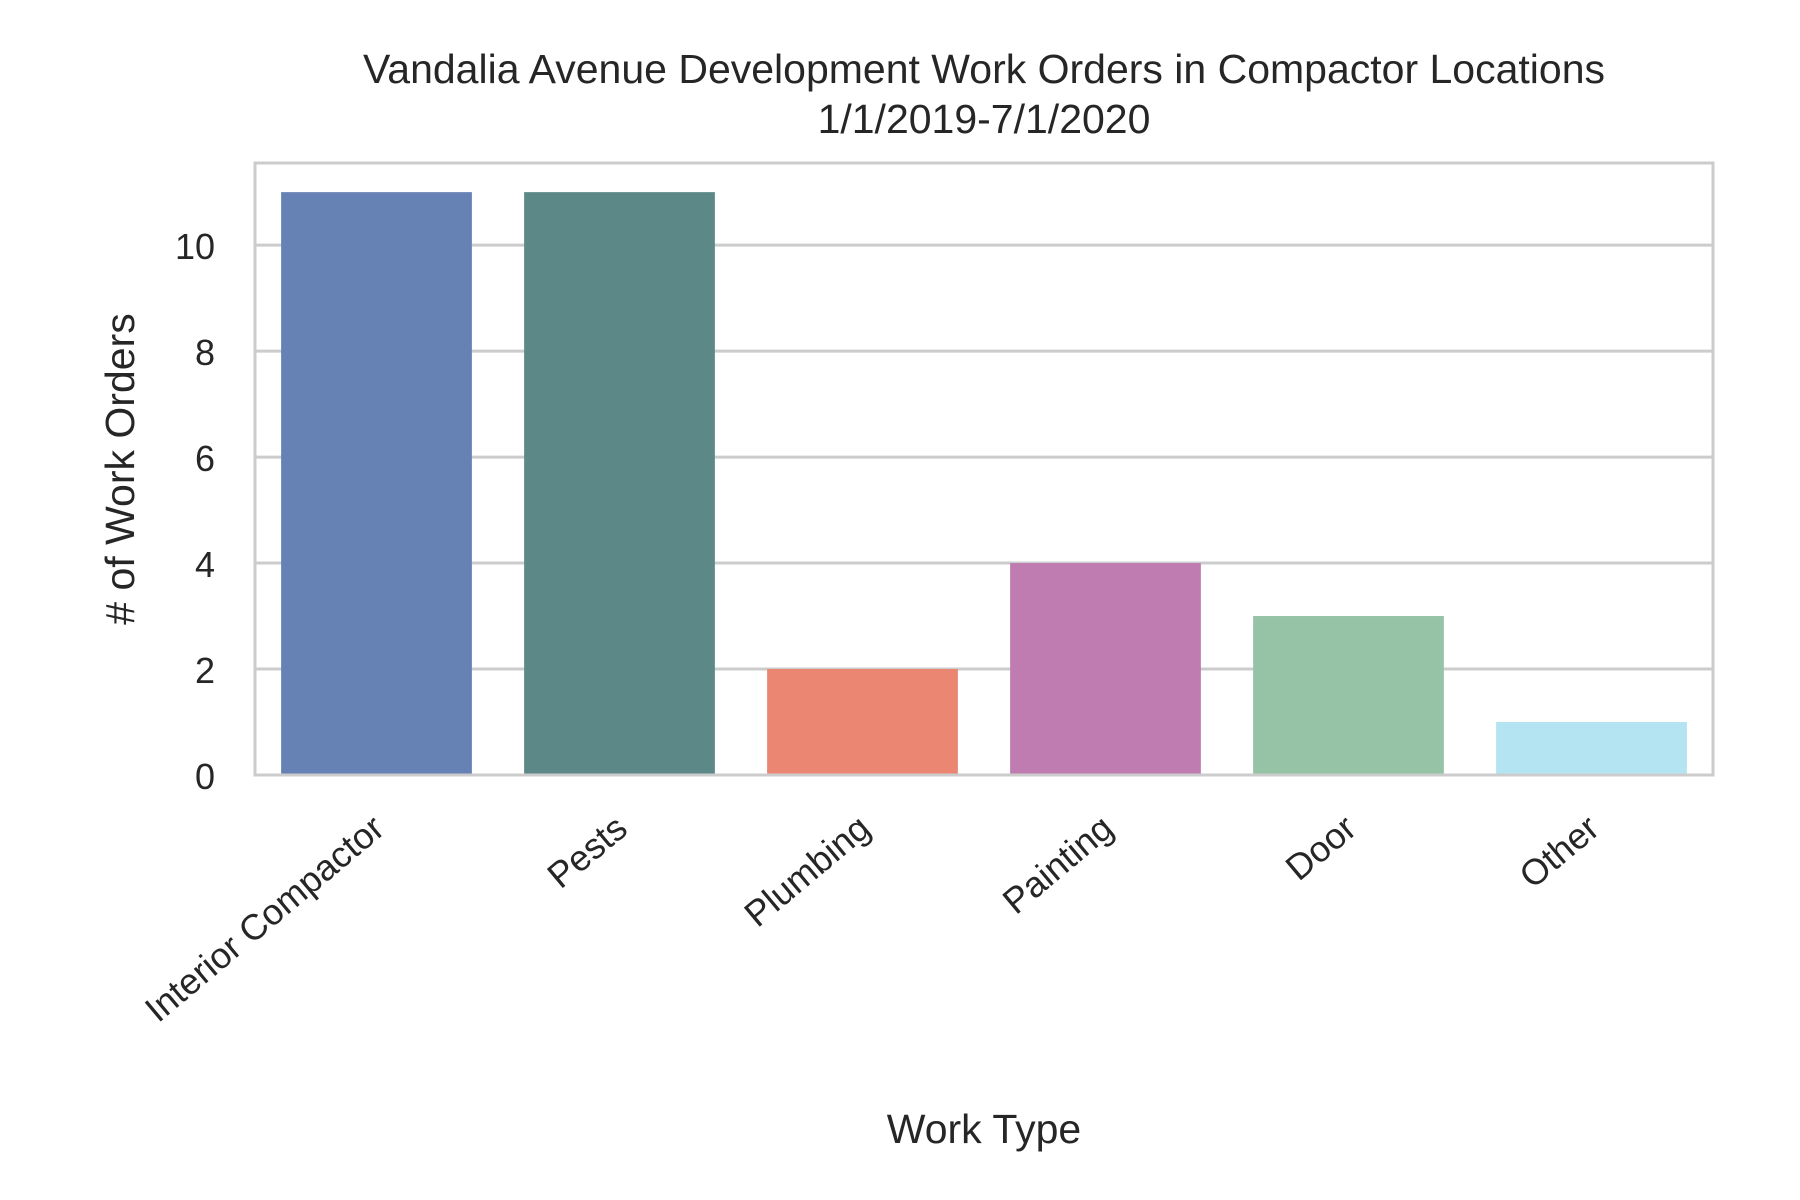  Describe the element at coordinates (619, 484) in the screenshot. I see `bar-pests` at that location.